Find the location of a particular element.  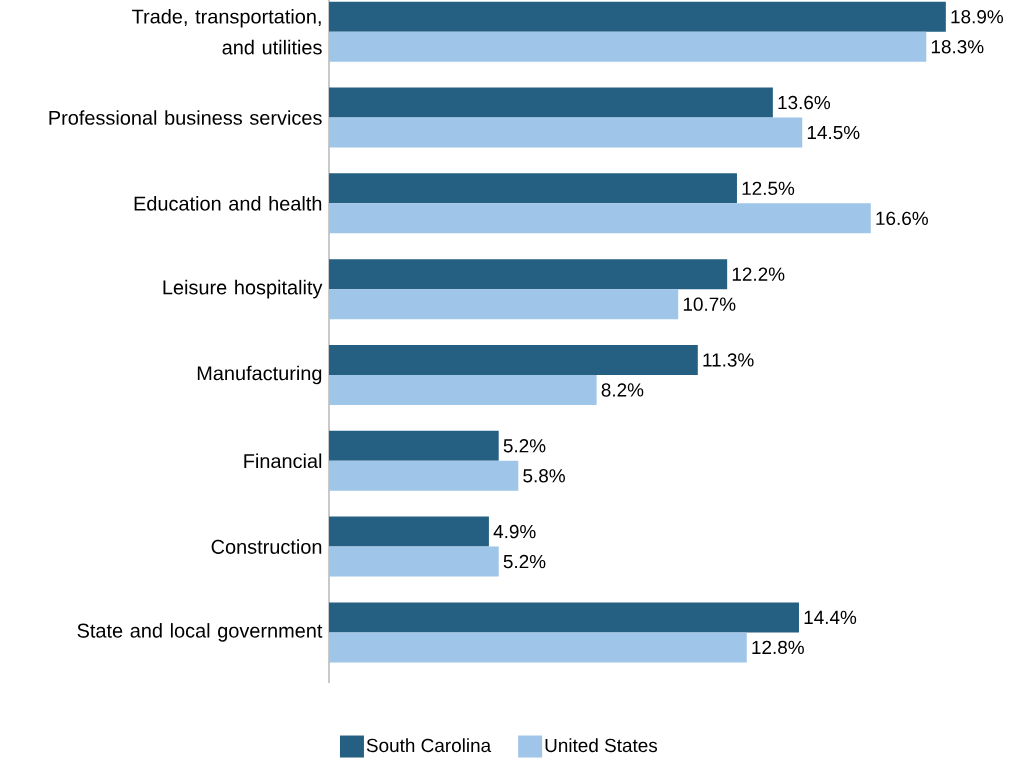

y-tick-label: Trade, transportation, and utilities is located at coordinates (227, 31).